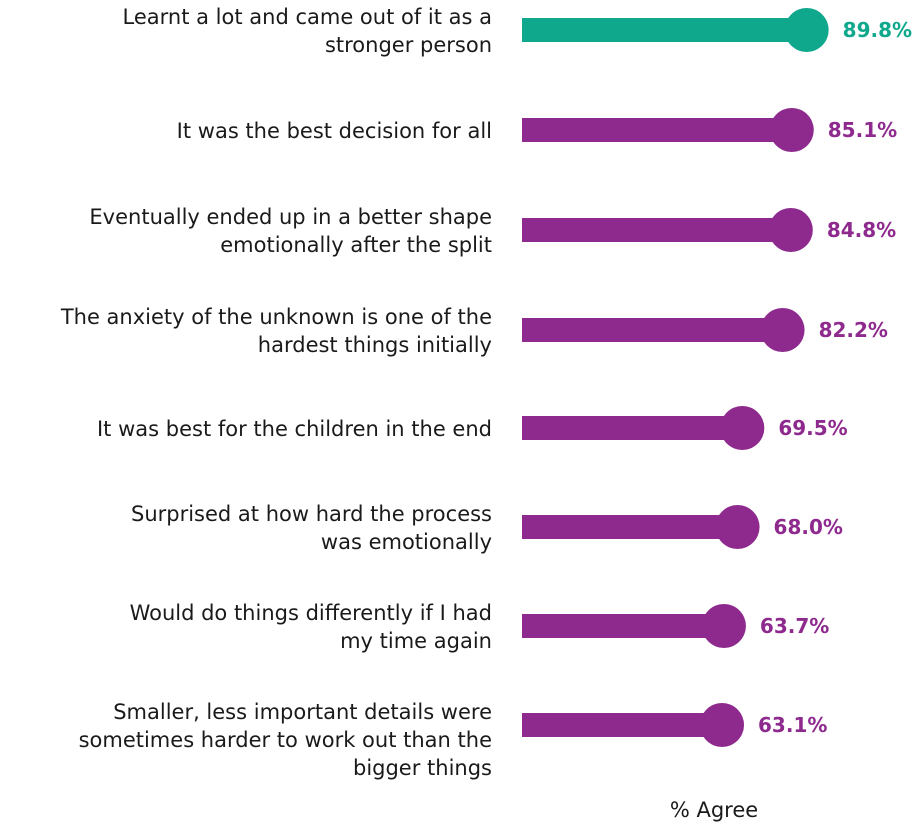  What do you see at coordinates (835, 377) in the screenshot?
I see `value-labels: 89.8% 85.1% 84.8% 82.2% 69.5% 68.0% 63.7% 63.1%` at bounding box center [835, 377].